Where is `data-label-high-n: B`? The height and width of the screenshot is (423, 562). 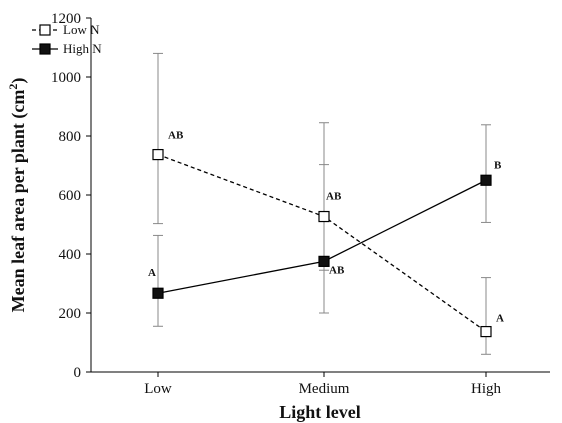 data-label-high-n: B is located at coordinates (498, 165).